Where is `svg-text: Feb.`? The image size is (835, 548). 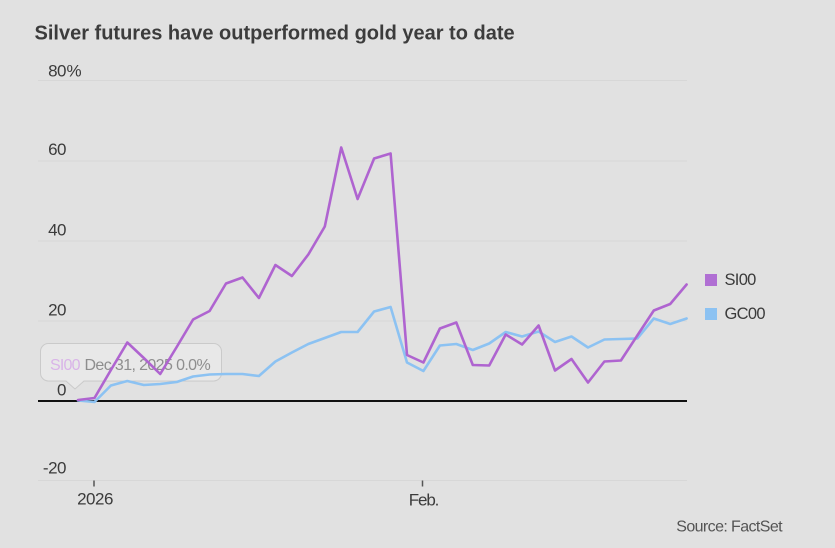
svg-text: Feb. is located at coordinates (424, 500).